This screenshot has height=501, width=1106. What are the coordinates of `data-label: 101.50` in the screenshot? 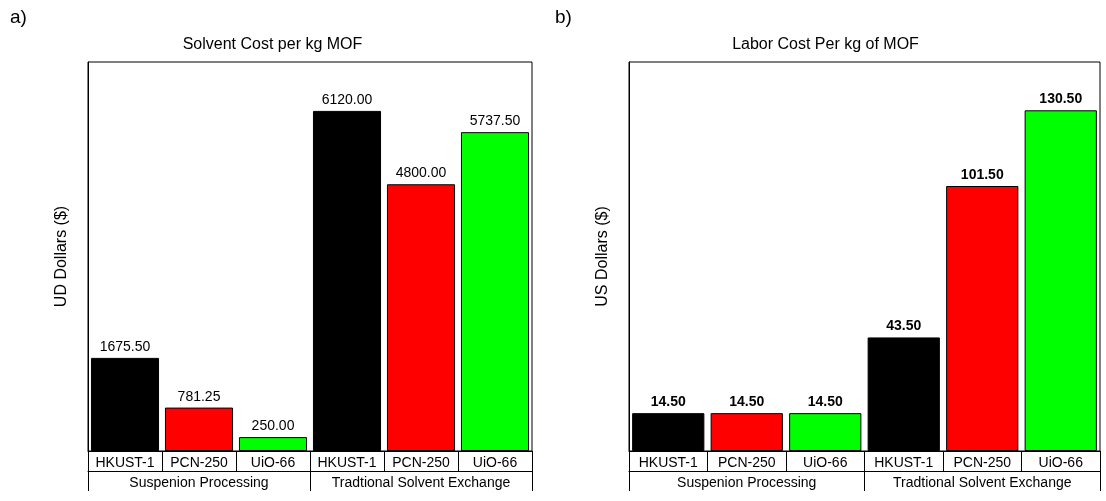 It's located at (982, 174).